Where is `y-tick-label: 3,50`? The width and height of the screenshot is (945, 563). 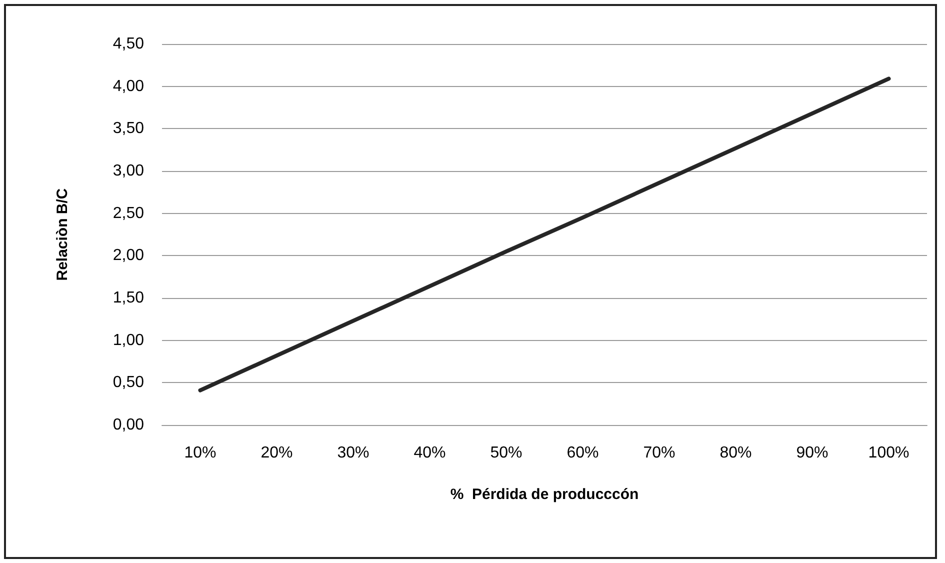
y-tick-label: 3,50 is located at coordinates (128, 129).